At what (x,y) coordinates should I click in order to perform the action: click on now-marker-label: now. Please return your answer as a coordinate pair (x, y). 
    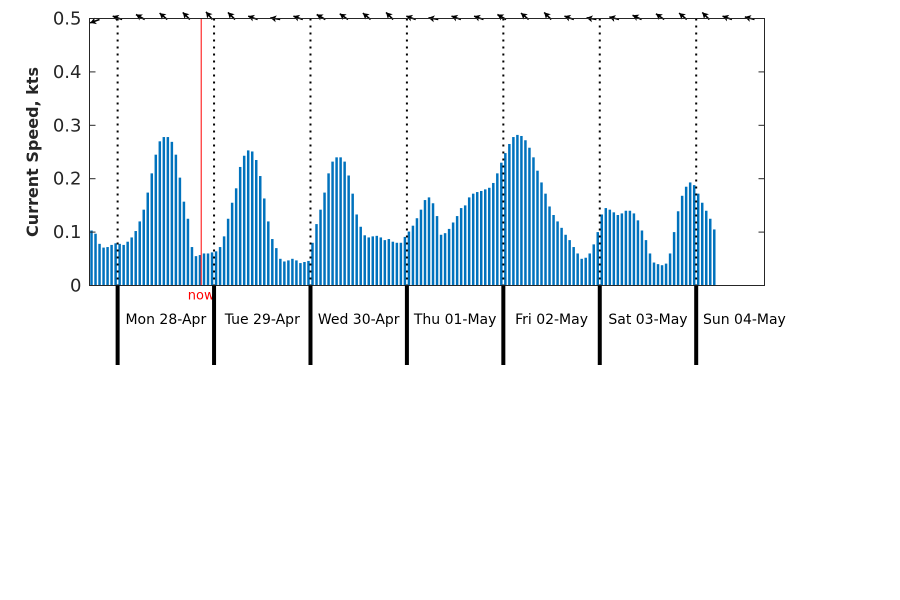
    Looking at the image, I should click on (201, 296).